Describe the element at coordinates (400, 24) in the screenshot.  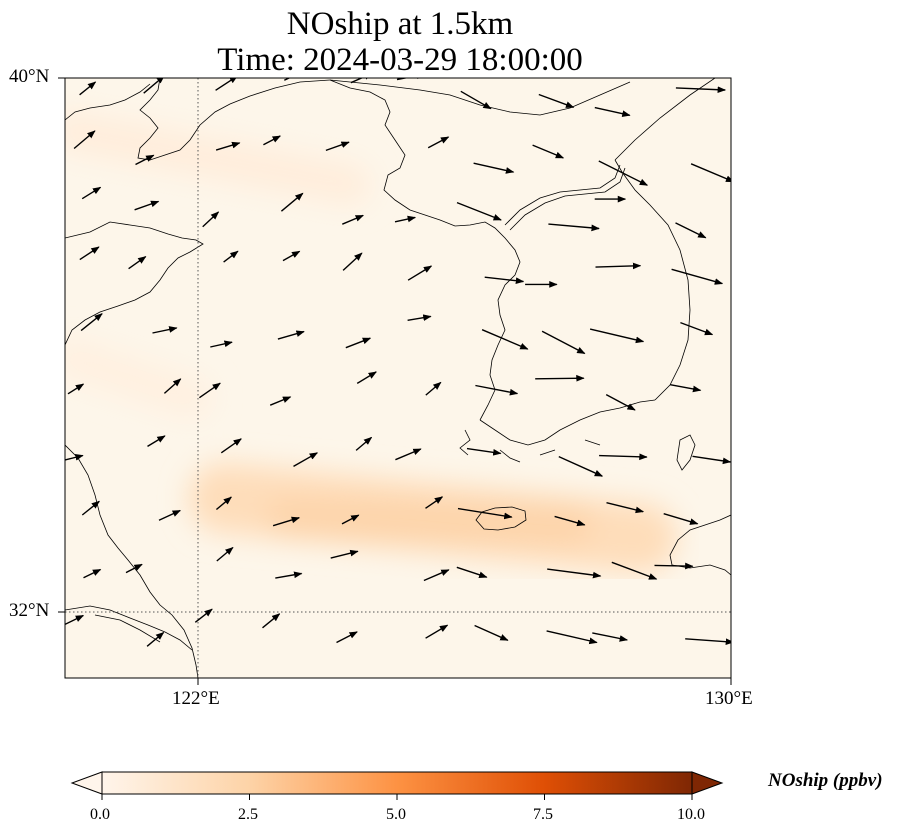
I see `title-line-1: NOship at 1.5km` at that location.